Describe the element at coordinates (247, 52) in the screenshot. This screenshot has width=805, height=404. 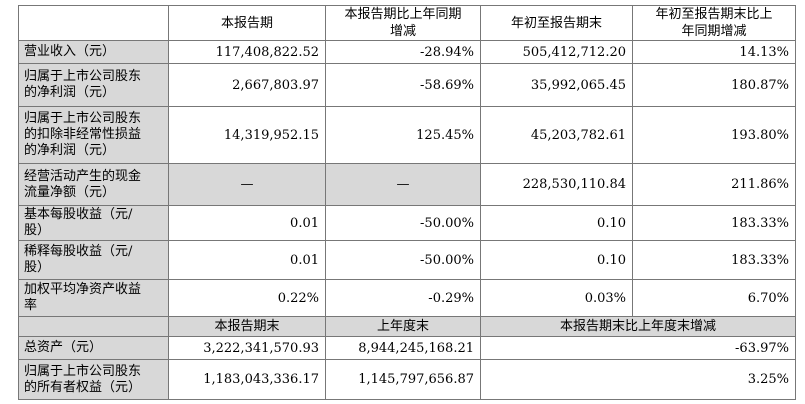
I see `metric-value: 117,408,822.52` at that location.